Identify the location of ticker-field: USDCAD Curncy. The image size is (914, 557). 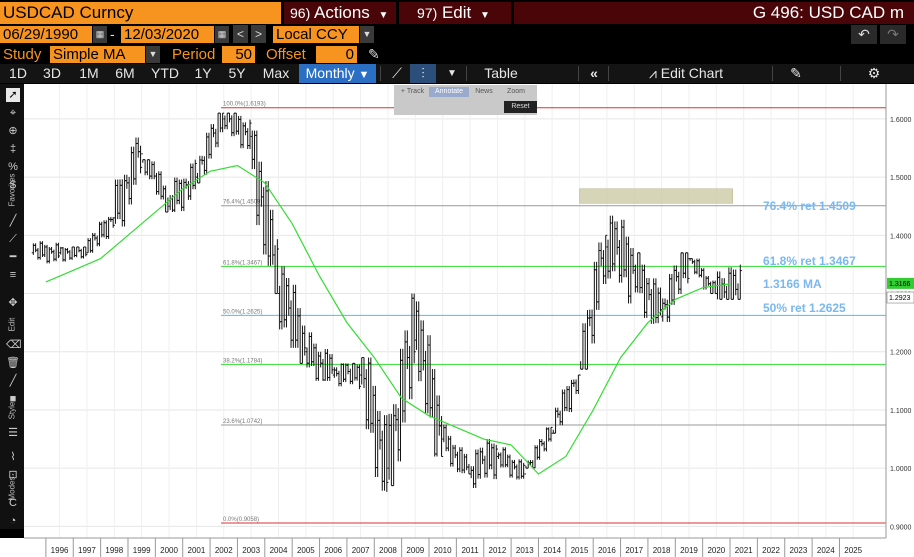
(140, 13).